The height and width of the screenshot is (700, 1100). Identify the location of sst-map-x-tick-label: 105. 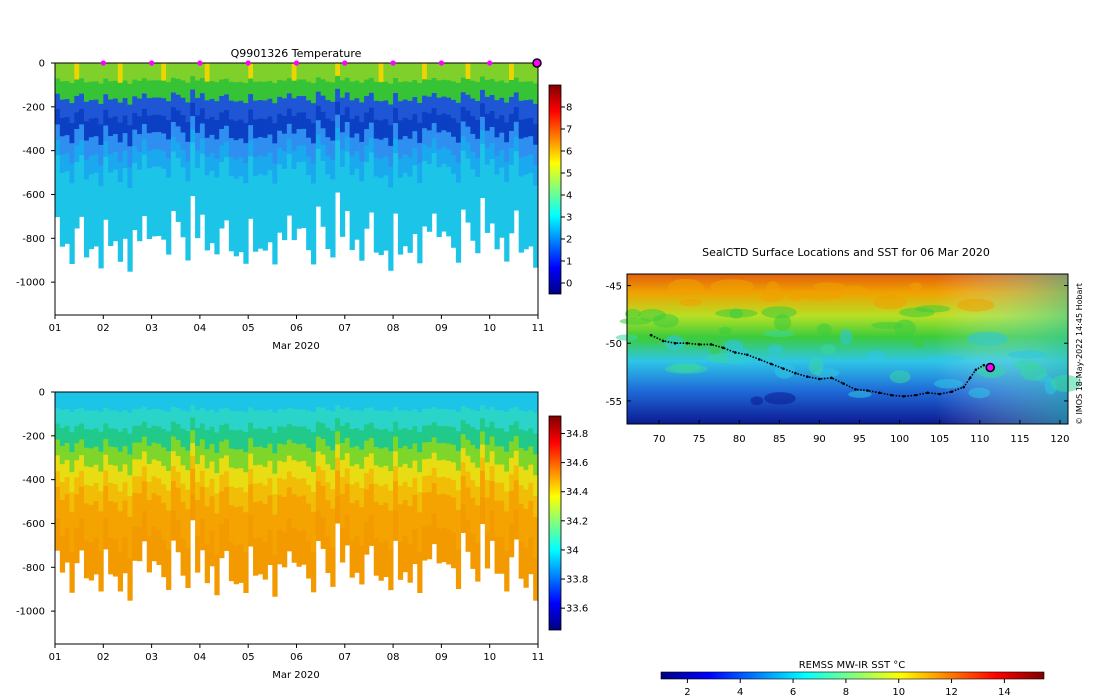
(939, 439).